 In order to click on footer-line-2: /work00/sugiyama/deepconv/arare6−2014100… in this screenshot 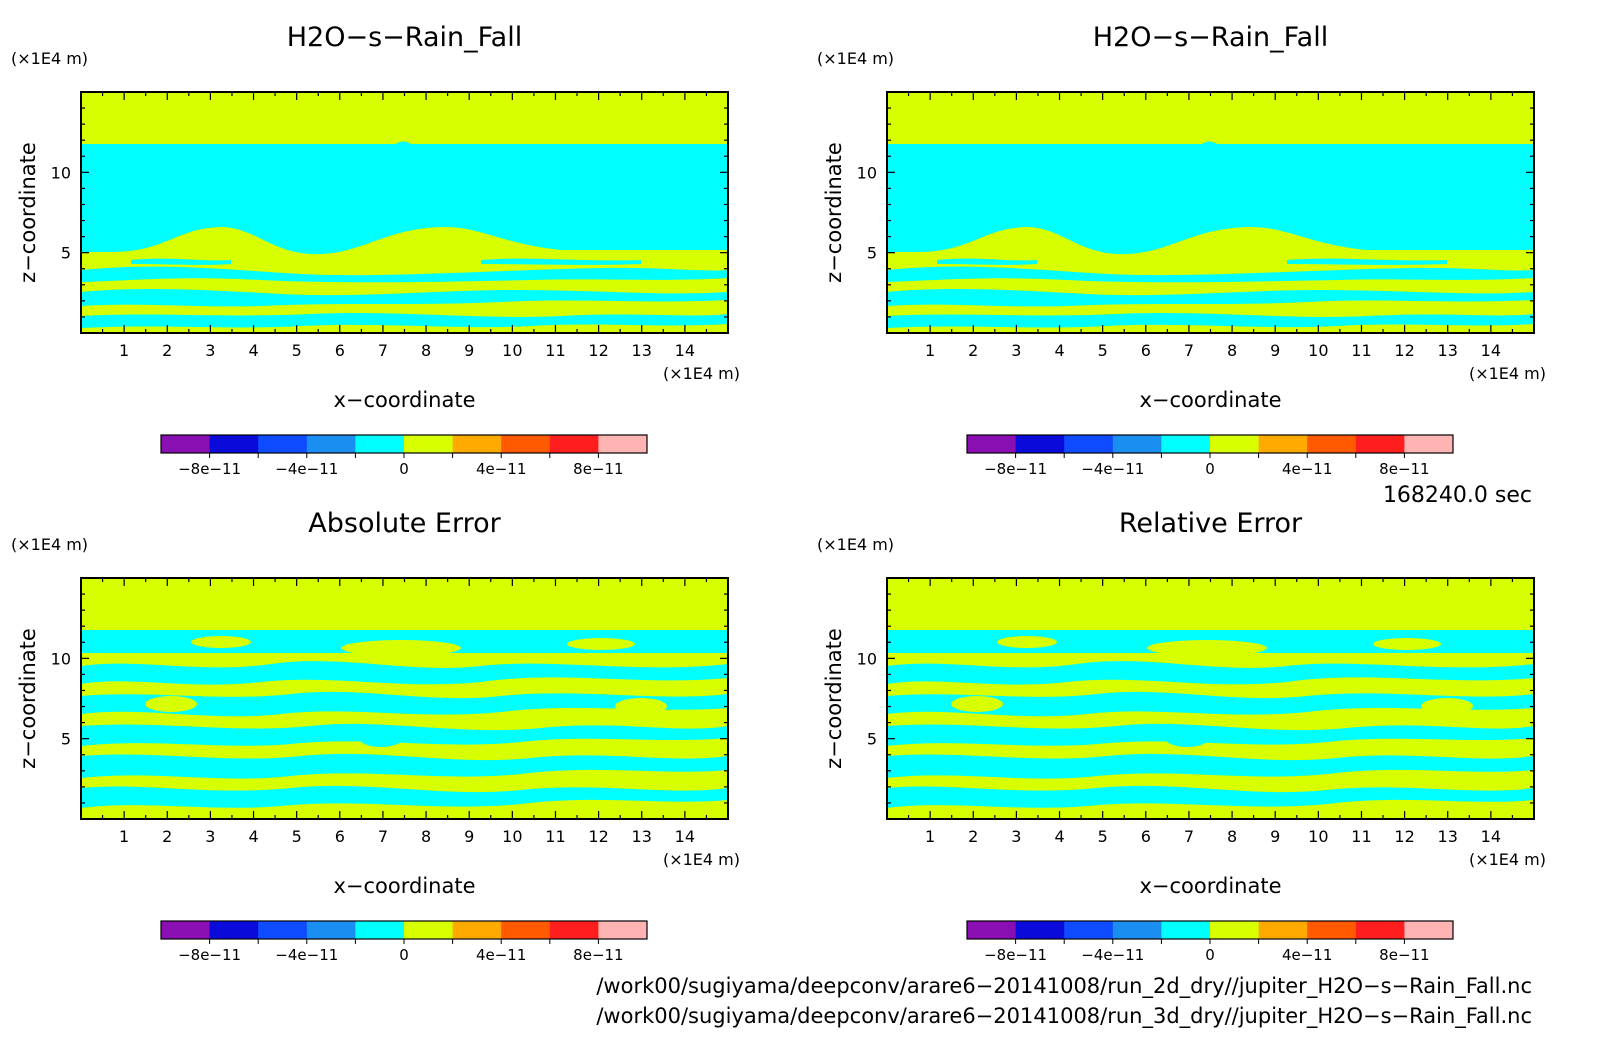, I will do `click(1064, 1016)`.